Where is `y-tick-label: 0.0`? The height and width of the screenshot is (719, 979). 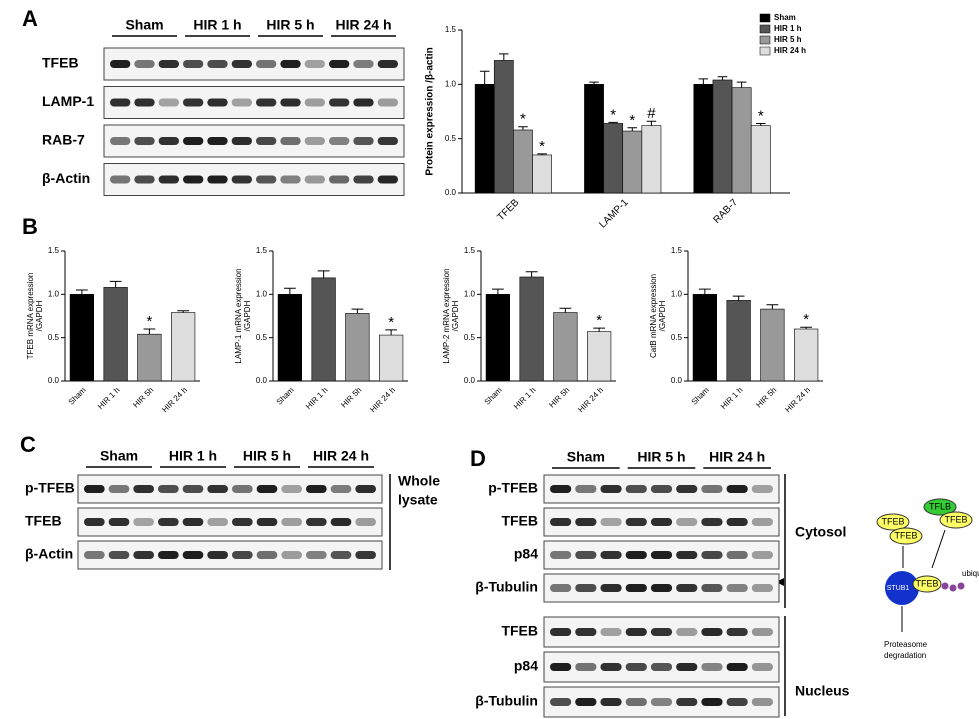
y-tick-label: 0.0 is located at coordinates (470, 380).